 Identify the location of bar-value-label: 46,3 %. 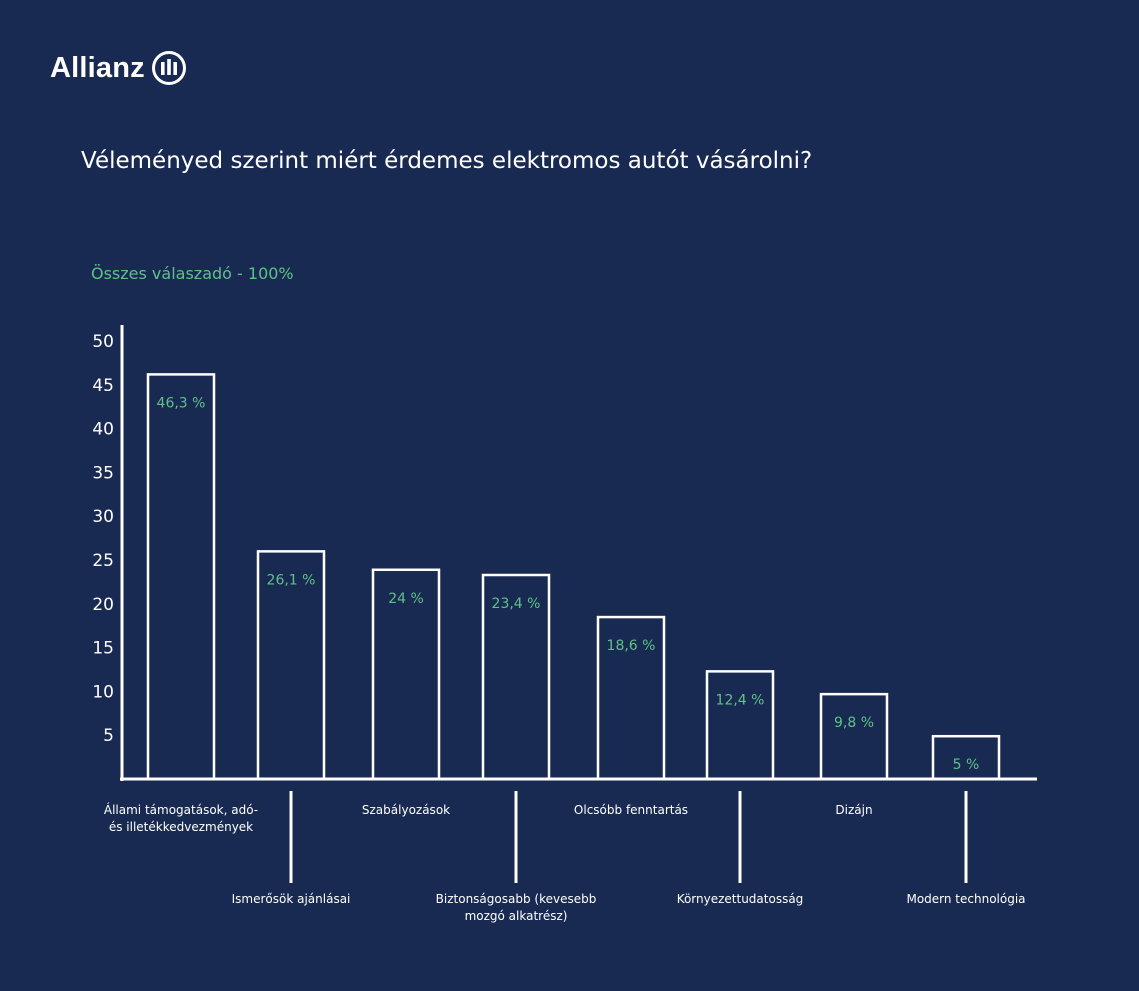
(181, 403).